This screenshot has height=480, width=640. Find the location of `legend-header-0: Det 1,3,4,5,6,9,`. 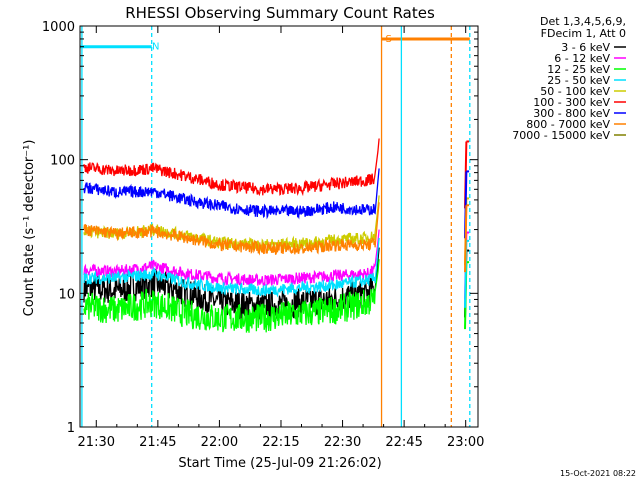

legend-header-0: Det 1,3,4,5,6,9, is located at coordinates (583, 21).